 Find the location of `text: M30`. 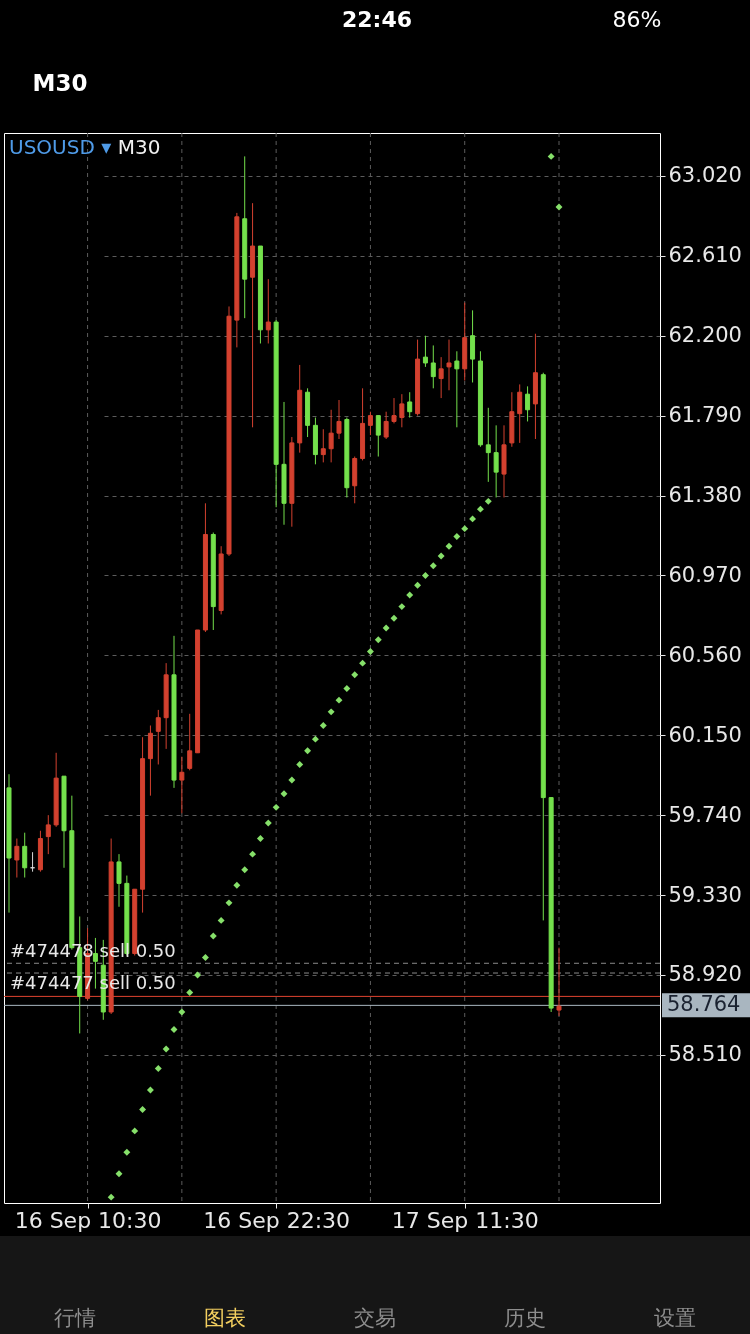

text: M30 is located at coordinates (60, 83).